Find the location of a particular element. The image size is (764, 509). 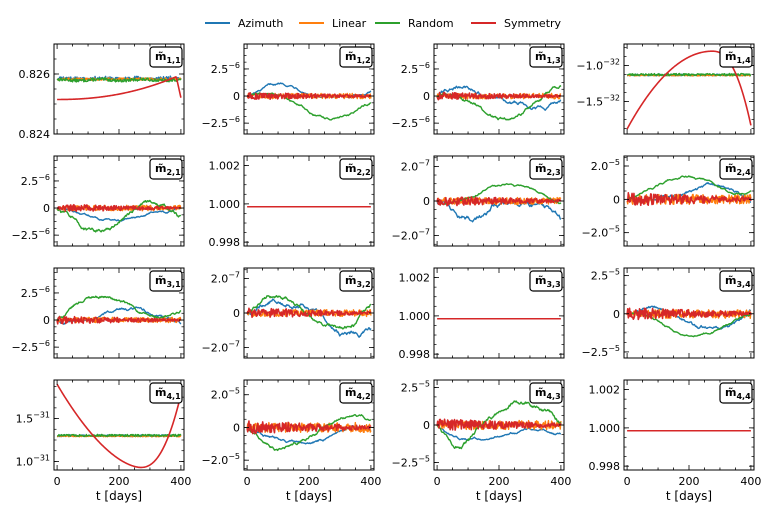

panel-label: m̃3,4 is located at coordinates (738, 281).